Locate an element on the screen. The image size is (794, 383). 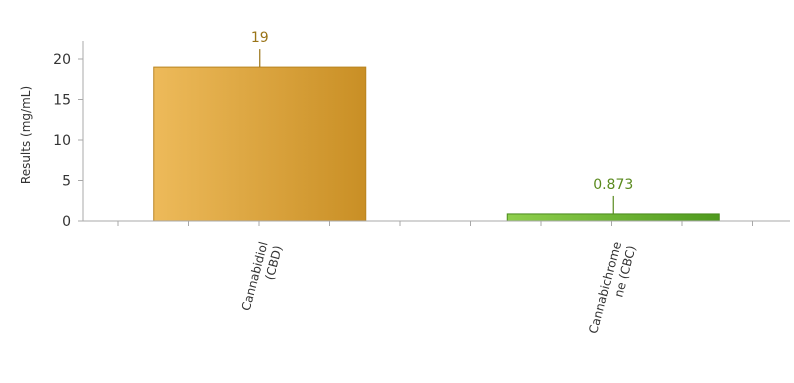
category-label: Cannabidiol(CBD) is located at coordinates (262, 278).